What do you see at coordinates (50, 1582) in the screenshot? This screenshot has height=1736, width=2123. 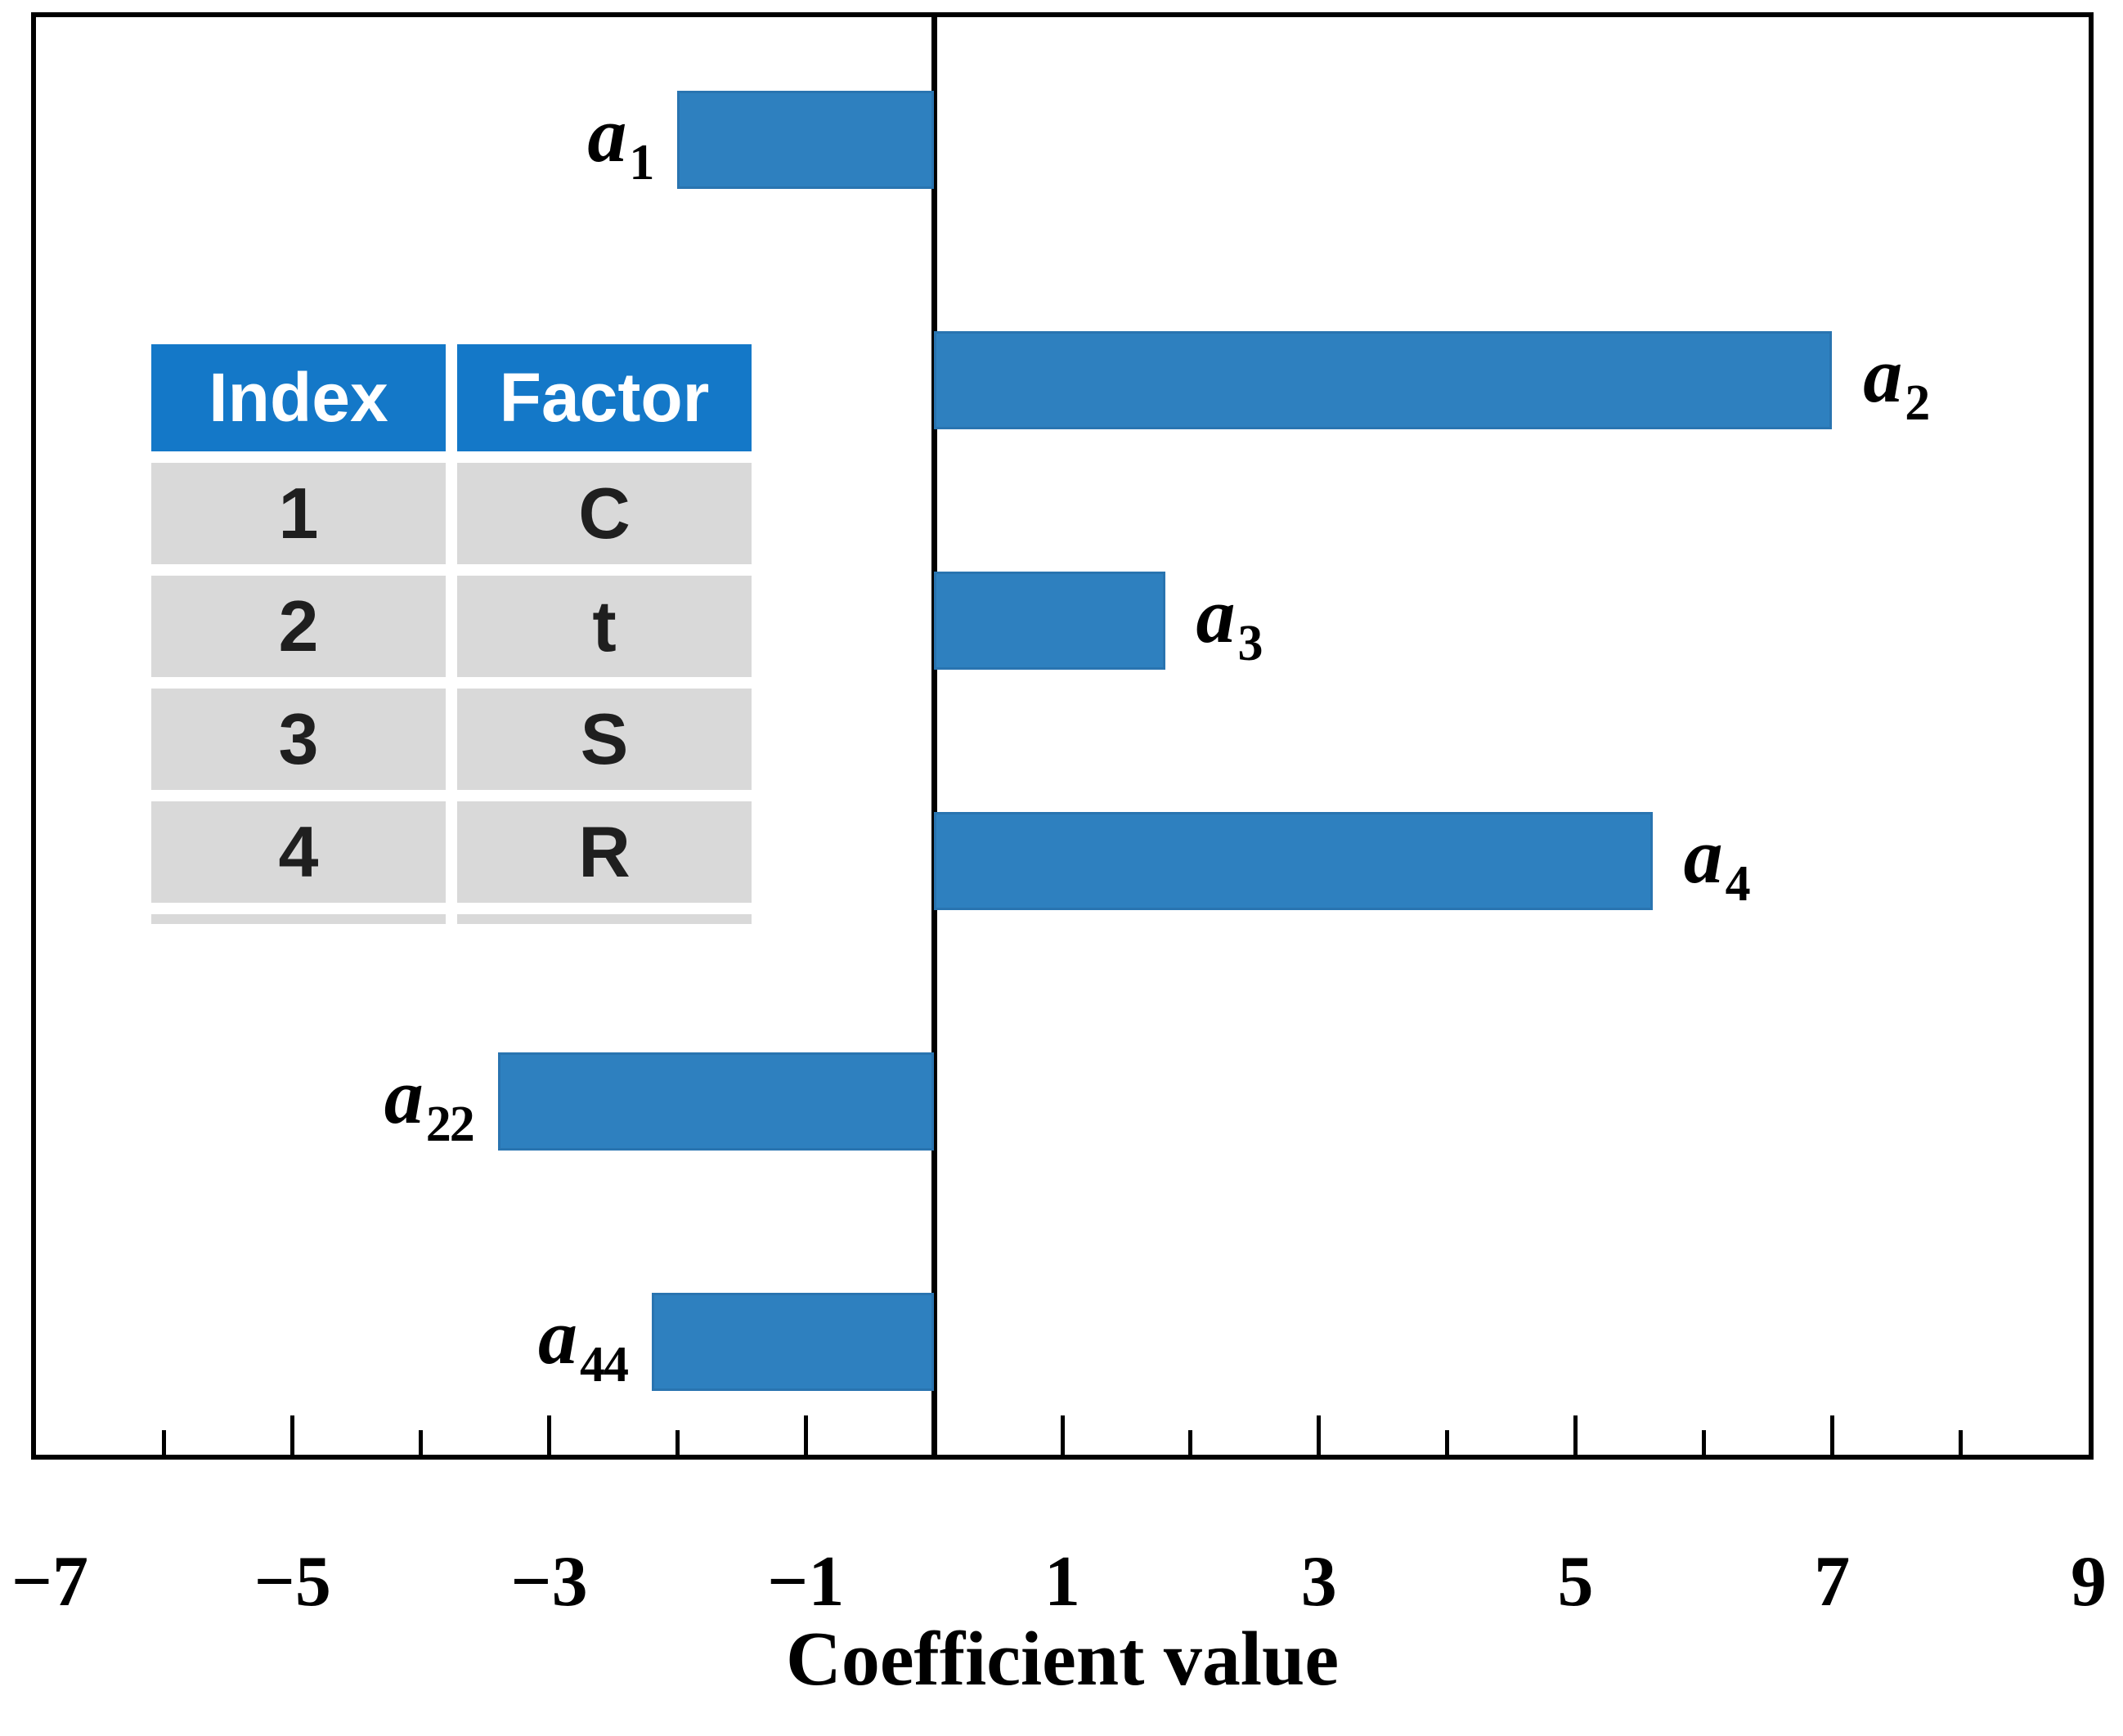 I see `x-tick-label-minus-7: −7` at bounding box center [50, 1582].